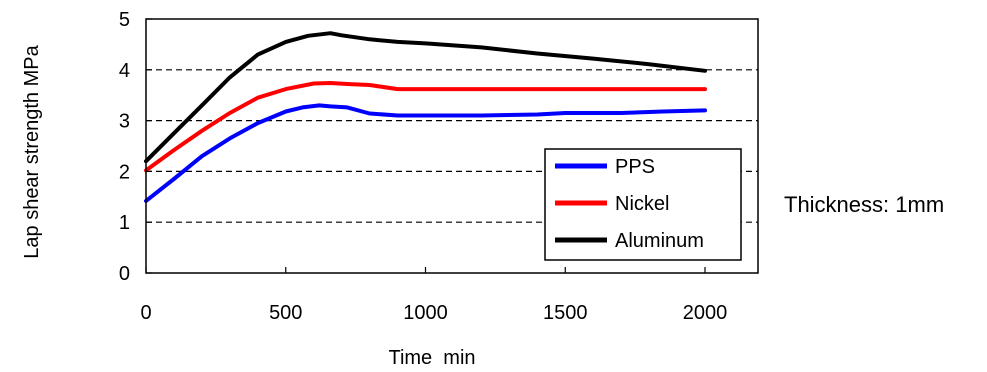  What do you see at coordinates (425, 313) in the screenshot?
I see `x-tick-label-1000: 1000` at bounding box center [425, 313].